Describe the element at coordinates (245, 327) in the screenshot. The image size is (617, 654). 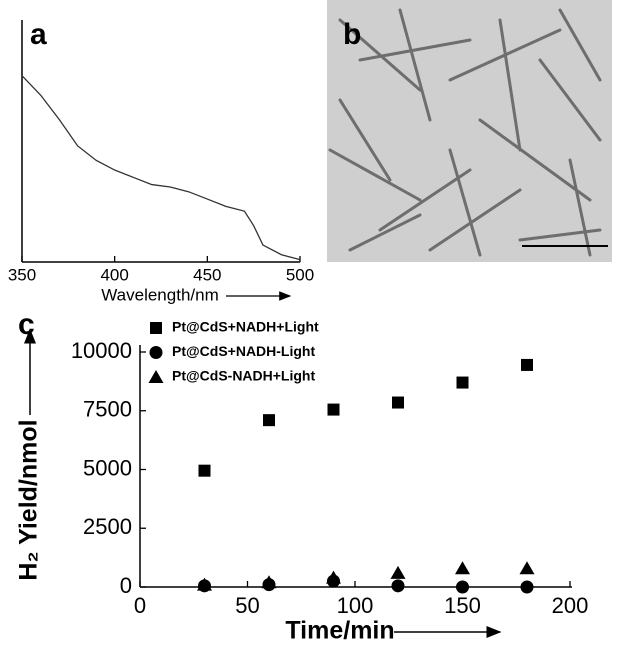
I see `legend-label: Pt@CdS+NADH+Light` at that location.